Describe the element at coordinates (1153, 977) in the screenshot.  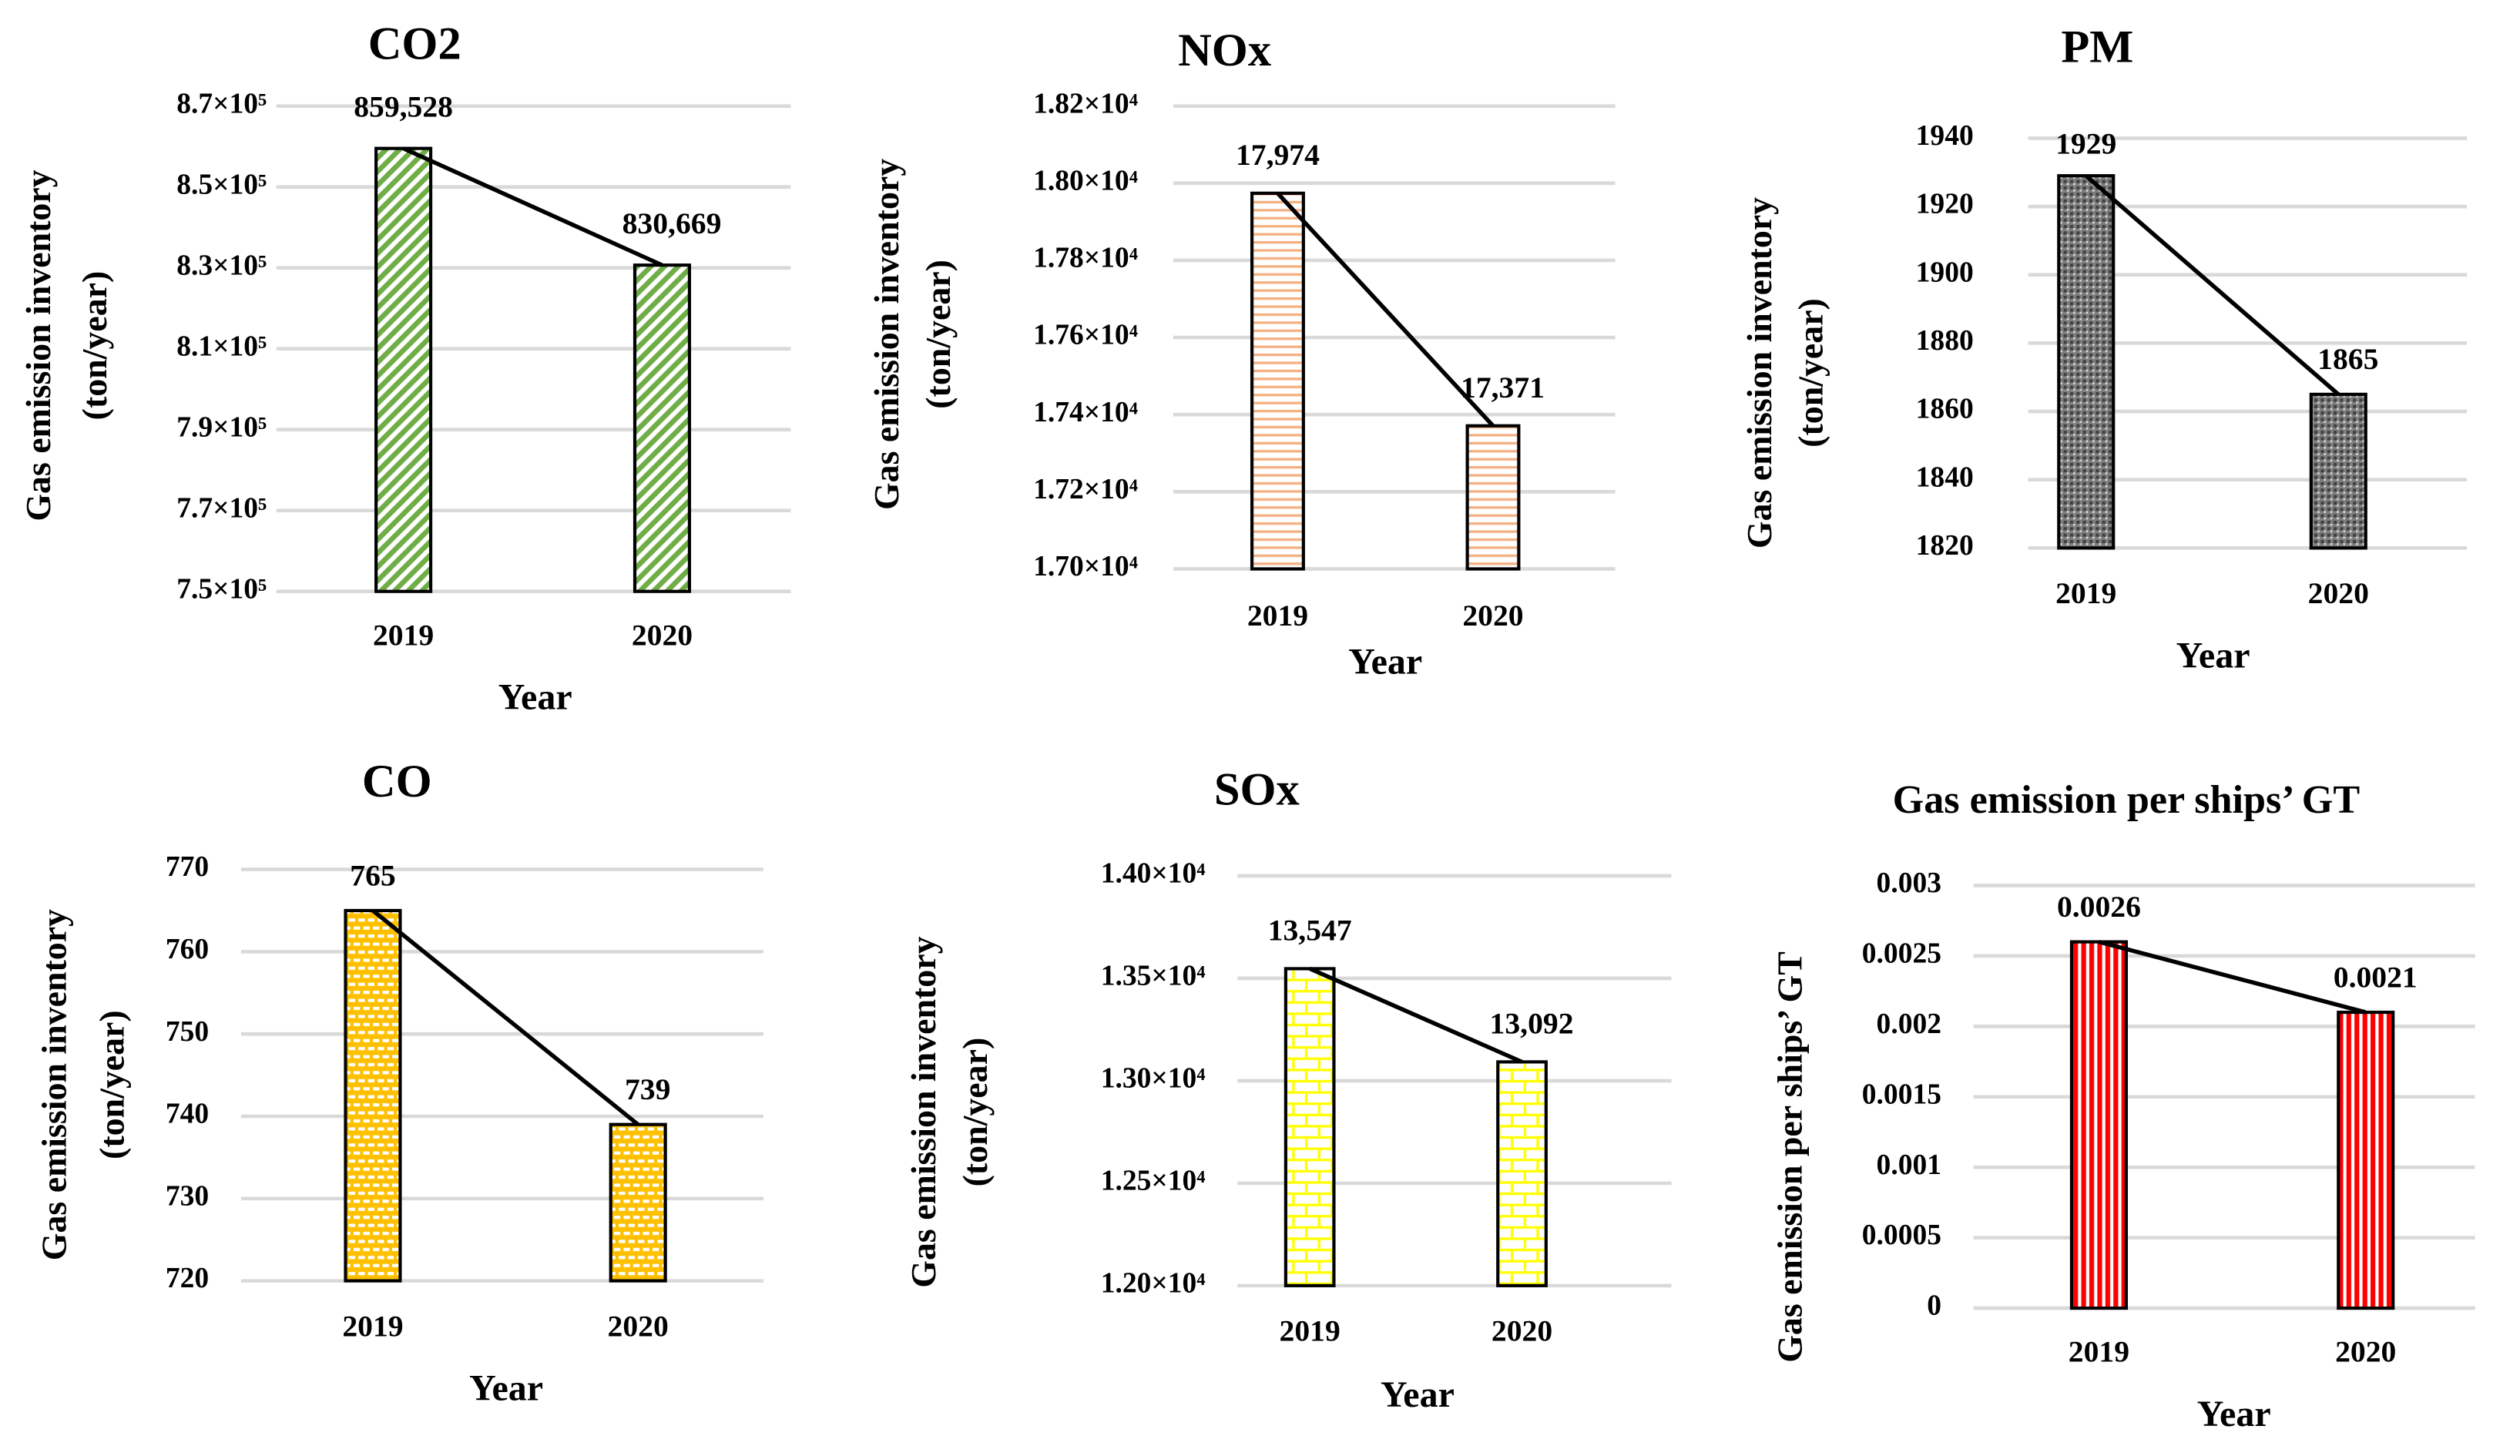
I see `y-tick-label: 1.35×10⁴` at that location.